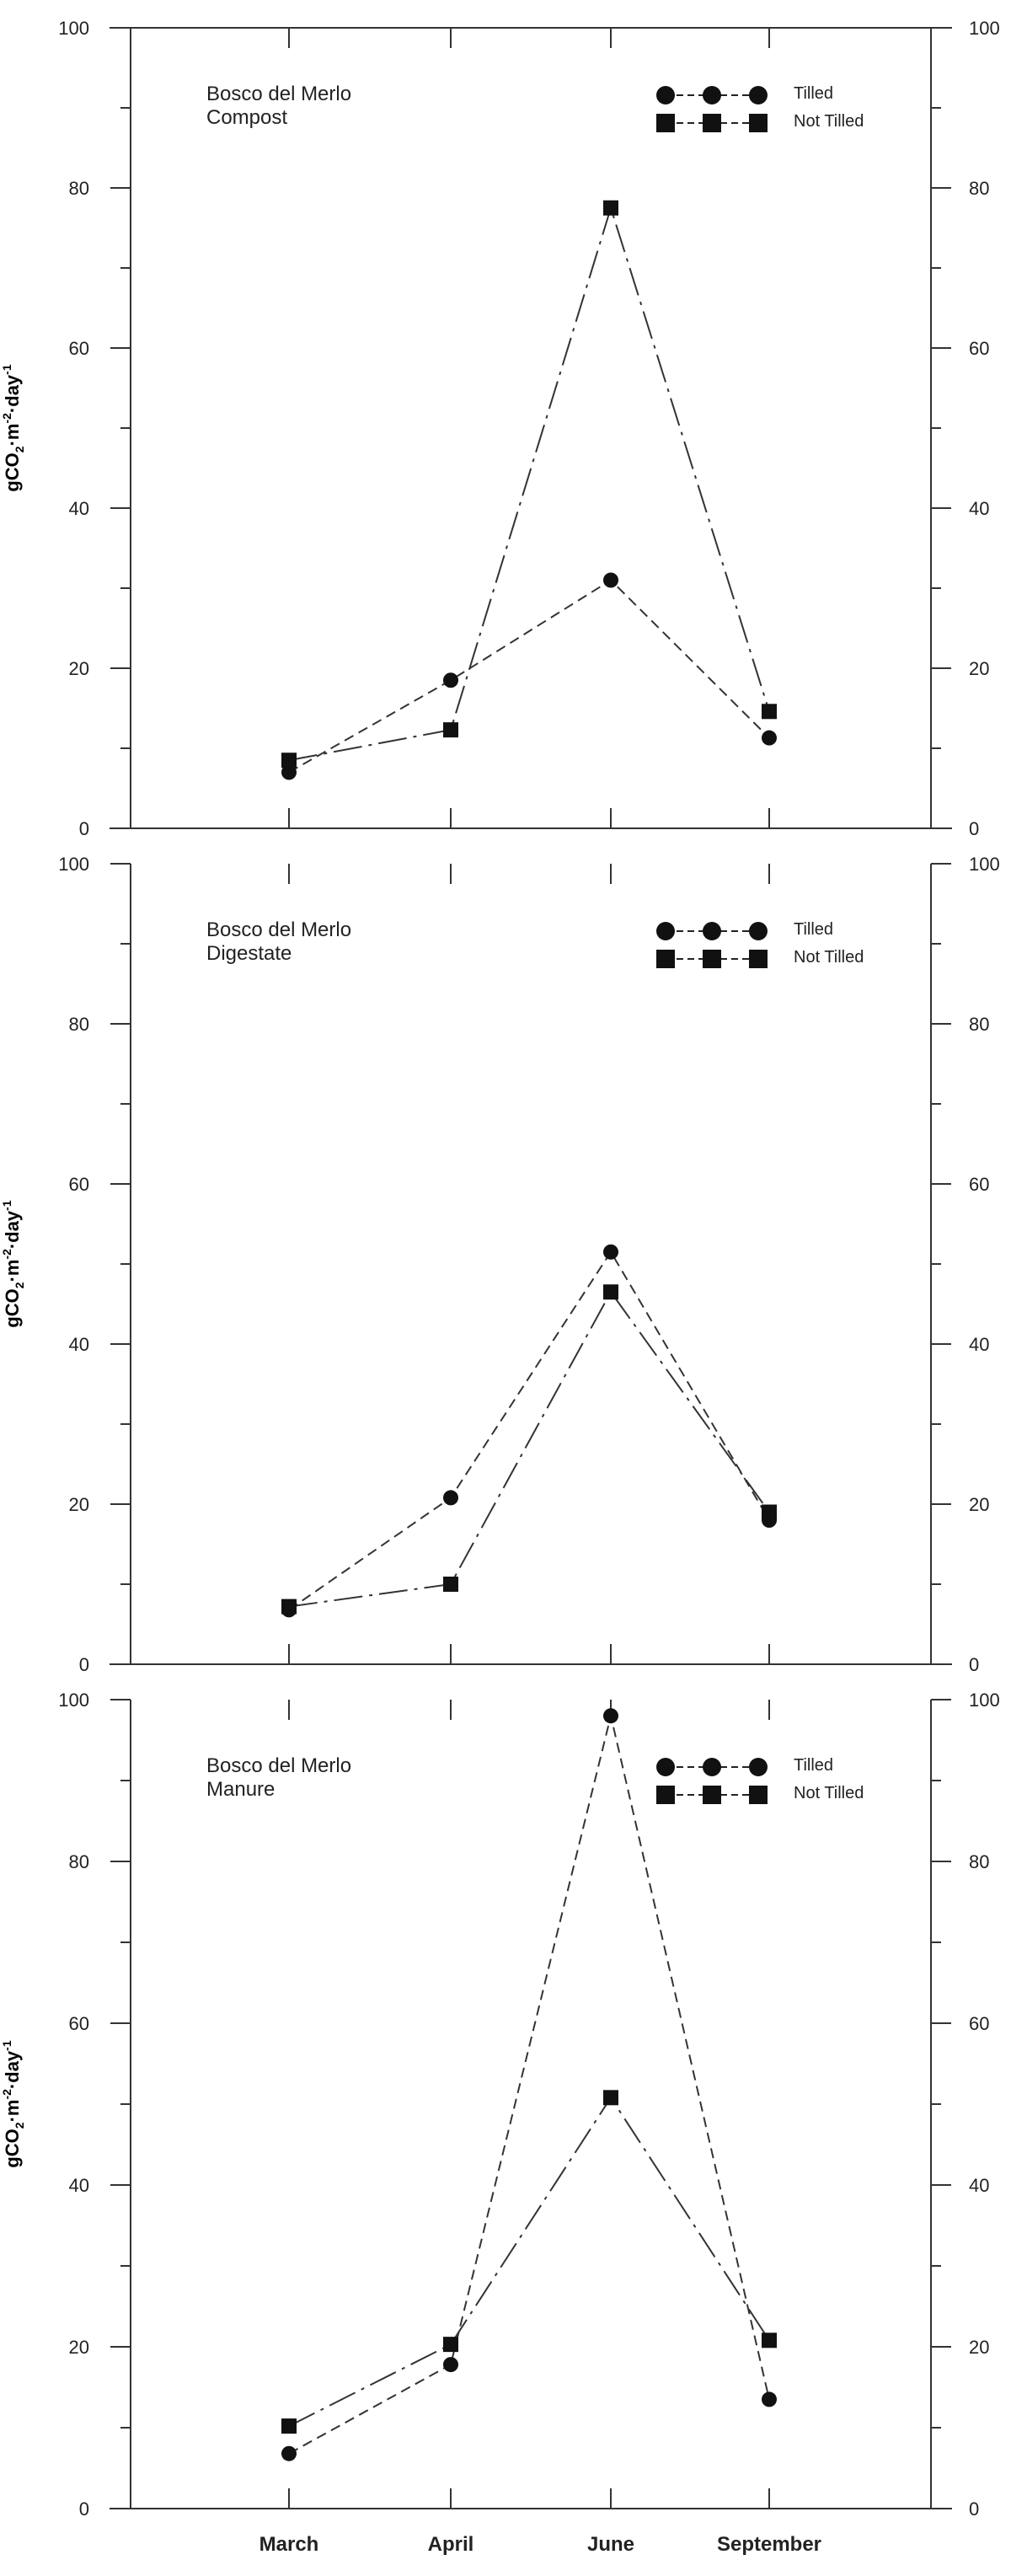 The height and width of the screenshot is (2576, 1011). Describe the element at coordinates (769, 2544) in the screenshot. I see `x-category-label: September` at that location.